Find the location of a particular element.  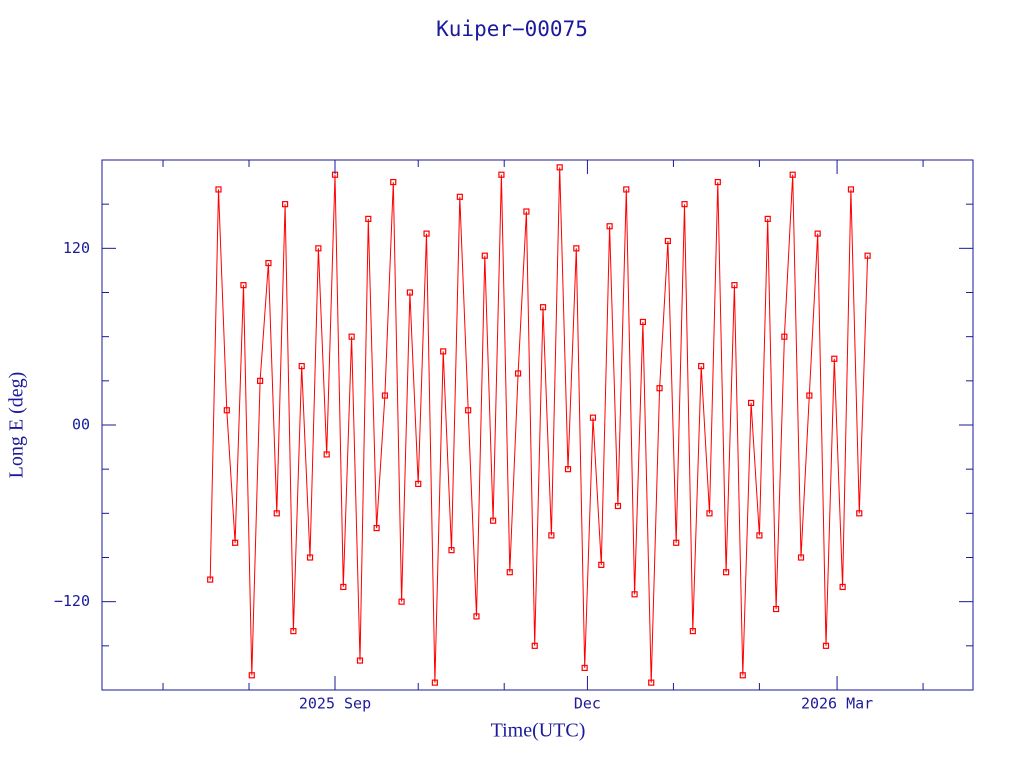

y-axis-label: Long E (deg) is located at coordinates (17, 425).